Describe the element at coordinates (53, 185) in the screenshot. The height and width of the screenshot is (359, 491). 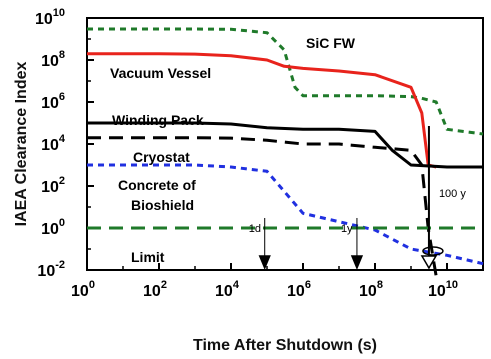
I see `y-tick-label: 10²` at that location.